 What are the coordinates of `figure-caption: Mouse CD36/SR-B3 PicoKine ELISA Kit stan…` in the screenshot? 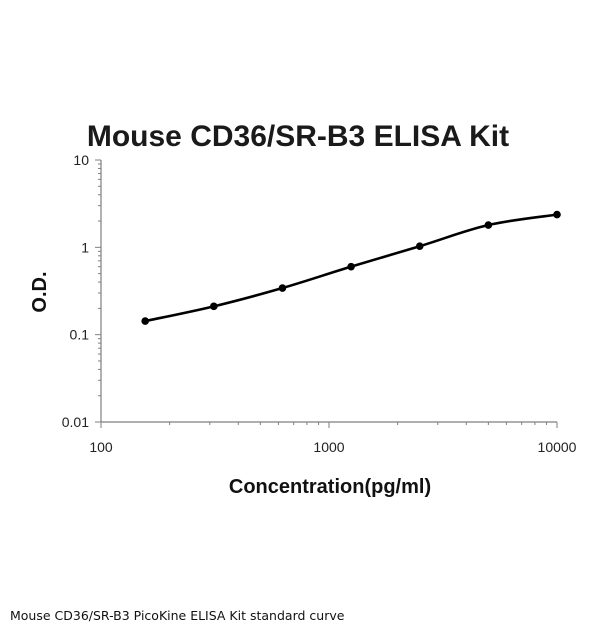 It's located at (177, 615).